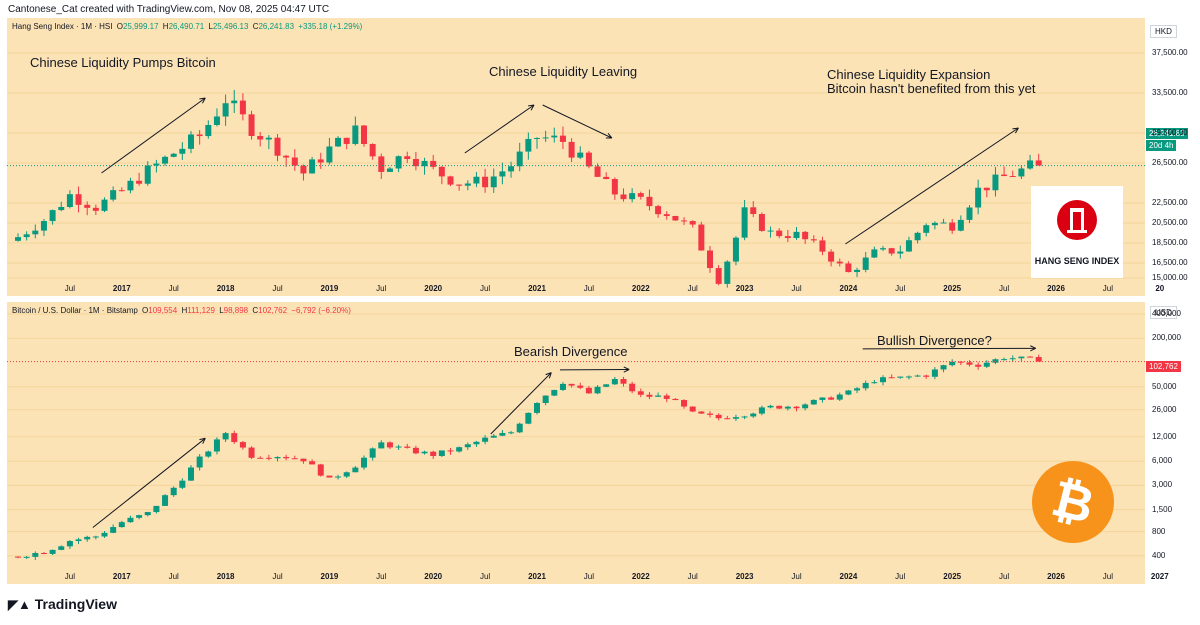  What do you see at coordinates (1159, 531) in the screenshot?
I see `y-tick-label: 800` at bounding box center [1159, 531].